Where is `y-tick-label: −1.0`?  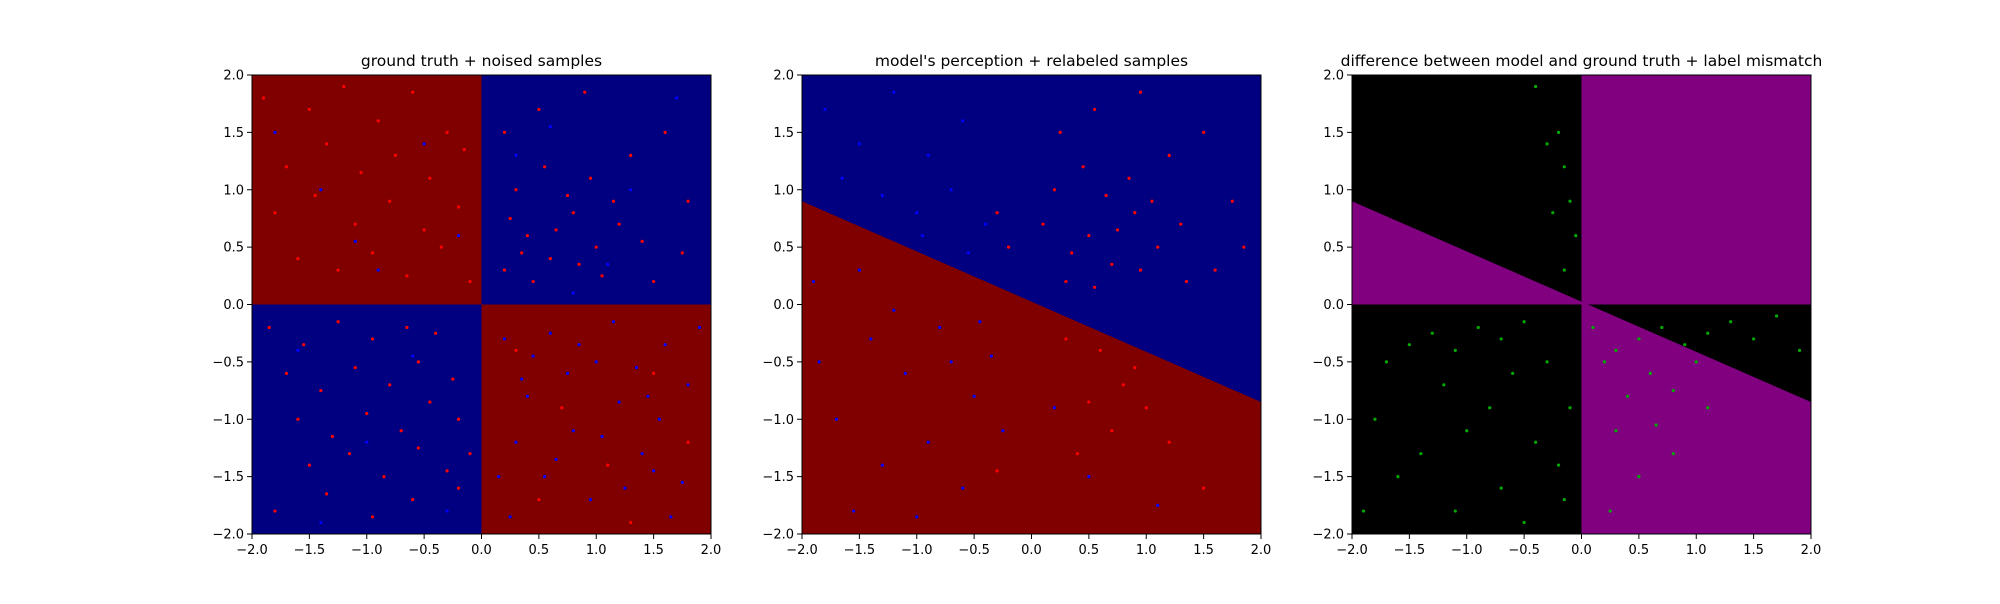 y-tick-label: −1.0 is located at coordinates (228, 420).